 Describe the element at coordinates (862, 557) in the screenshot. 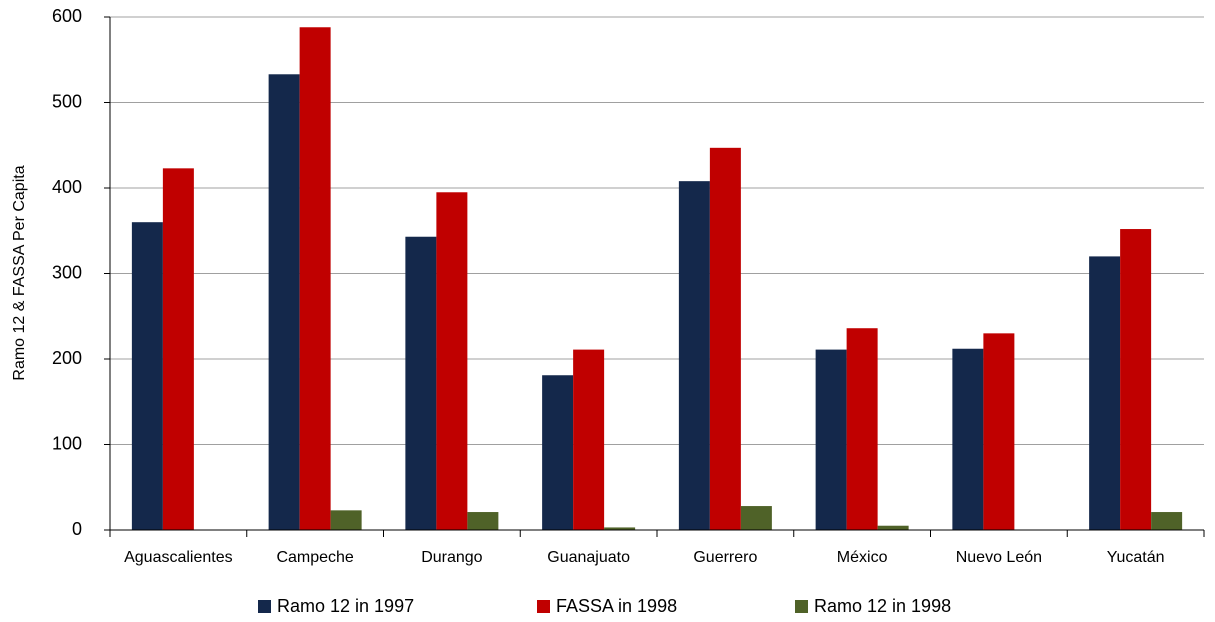

I see `x-tick-label: México` at that location.